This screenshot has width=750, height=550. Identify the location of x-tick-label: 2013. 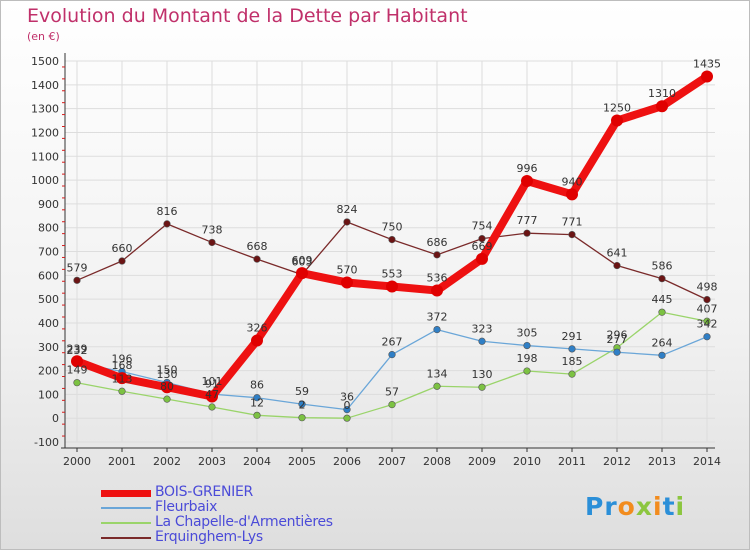
(662, 461).